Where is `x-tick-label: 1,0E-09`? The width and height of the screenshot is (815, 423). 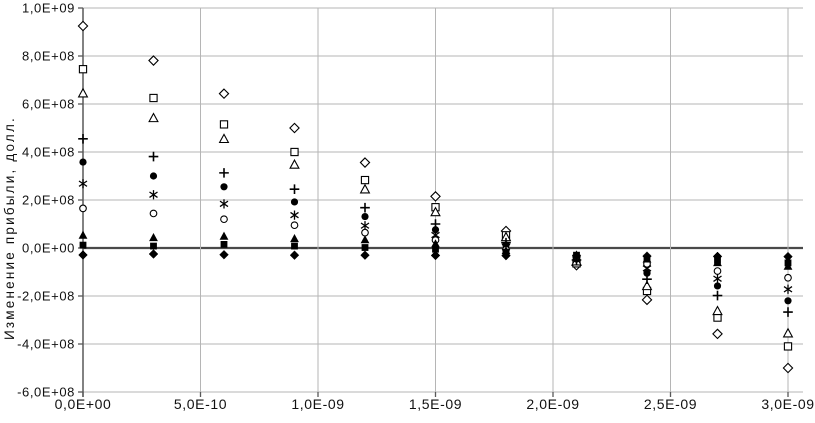 x-tick-label: 1,0E-09 is located at coordinates (317, 404).